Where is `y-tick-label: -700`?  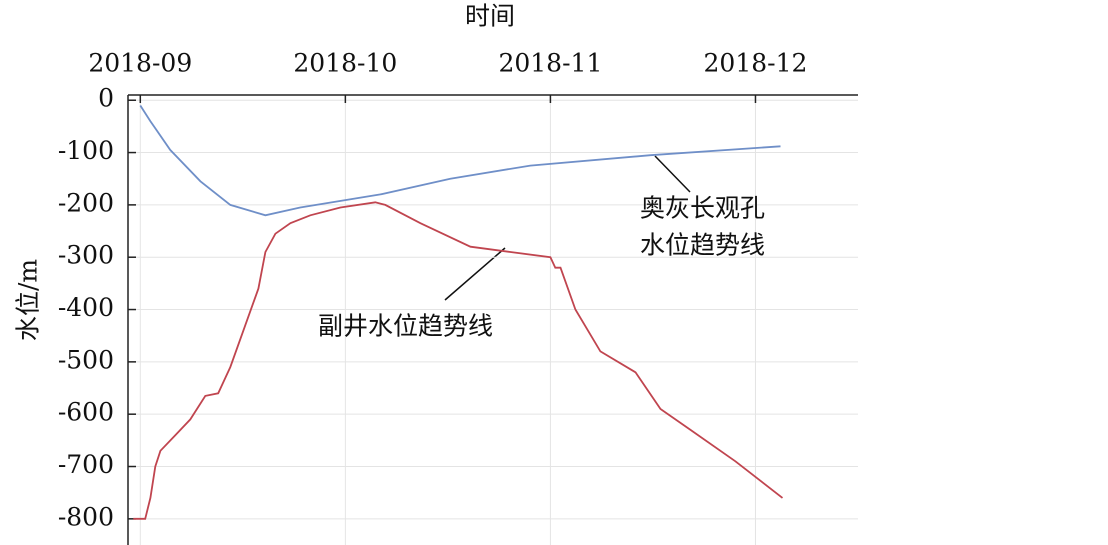 y-tick-label: -700 is located at coordinates (86, 464).